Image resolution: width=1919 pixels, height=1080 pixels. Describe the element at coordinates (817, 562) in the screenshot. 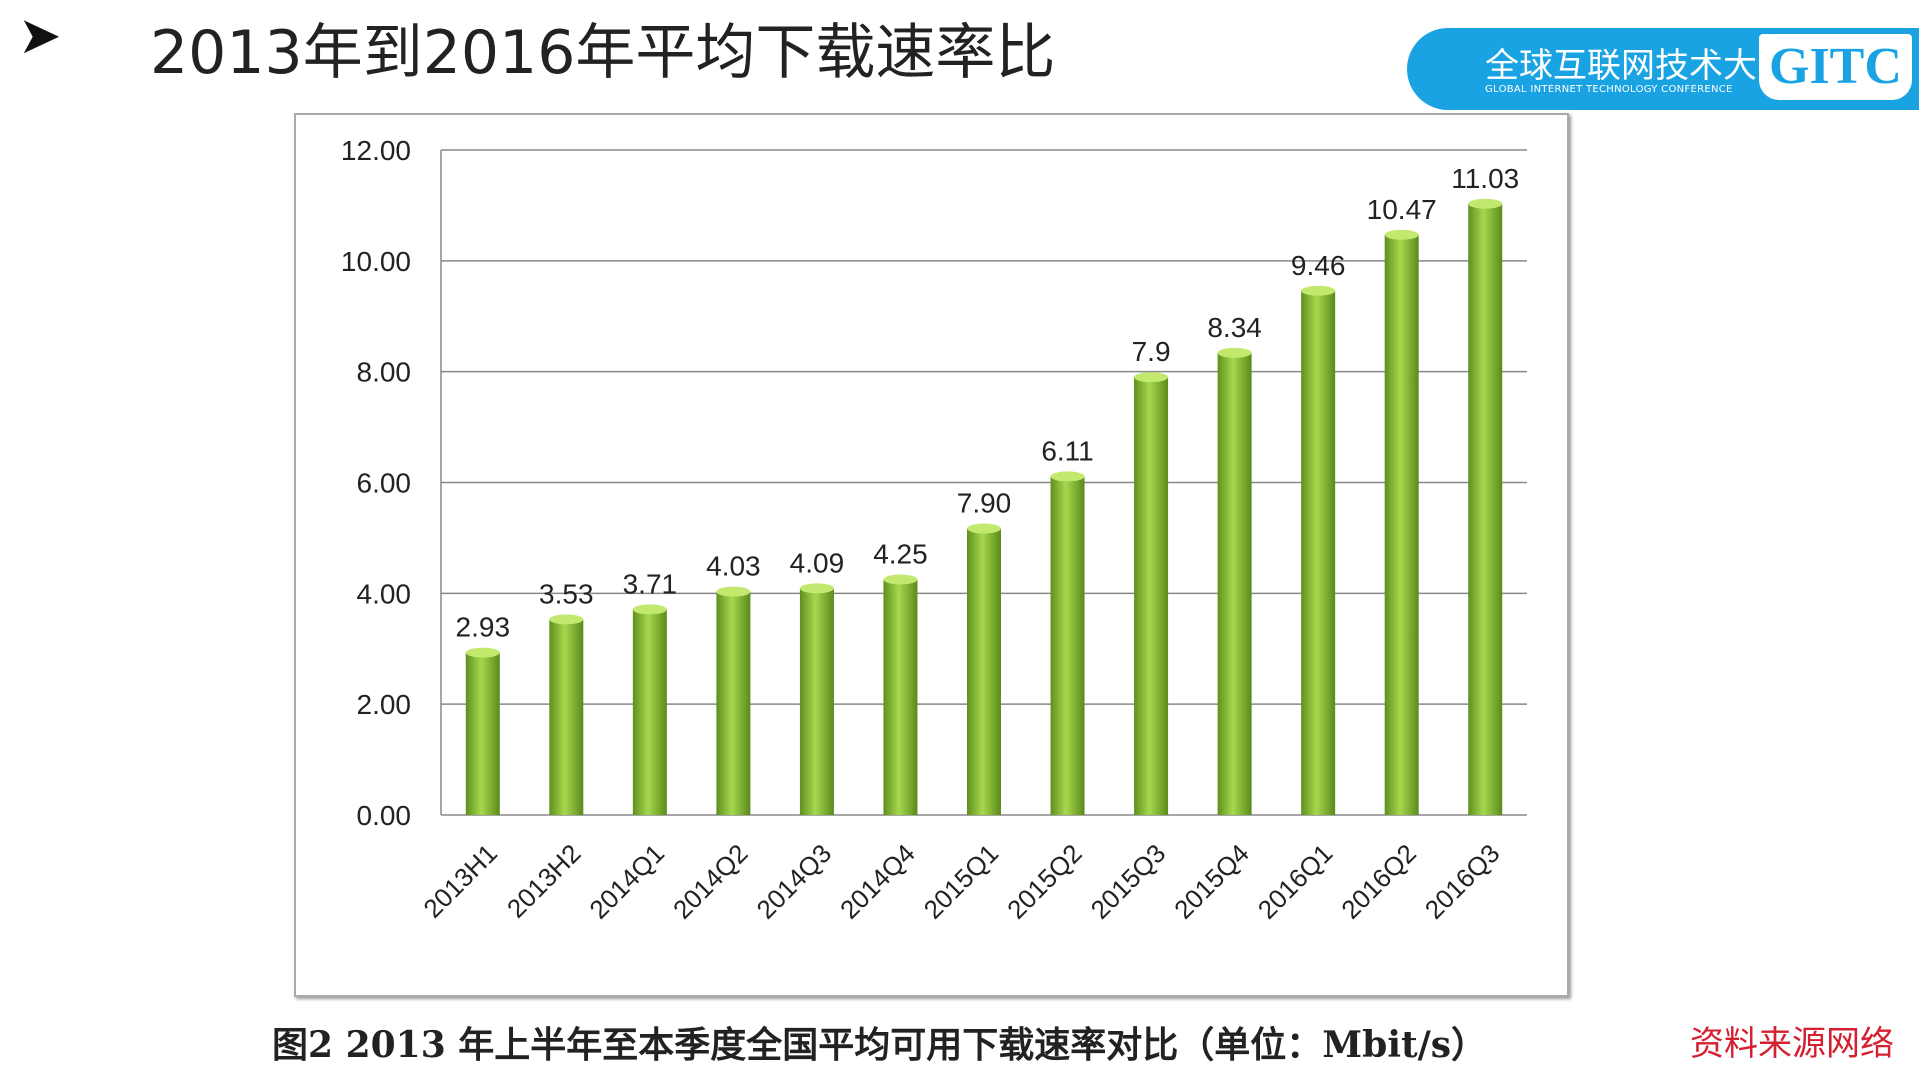

I see `data-label: 4.09` at that location.